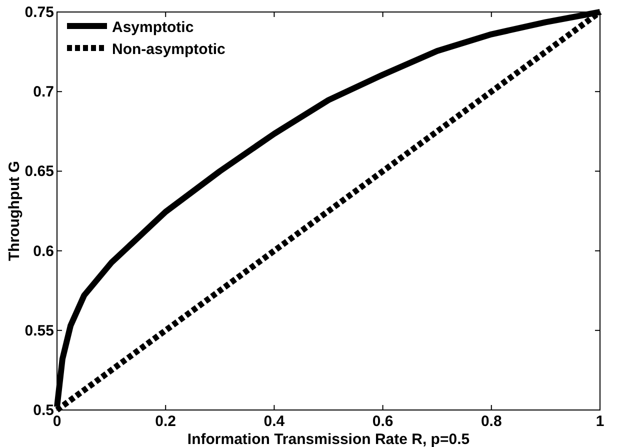 The image size is (628, 447). I want to click on y-tick-label: 0.7, so click(43, 92).